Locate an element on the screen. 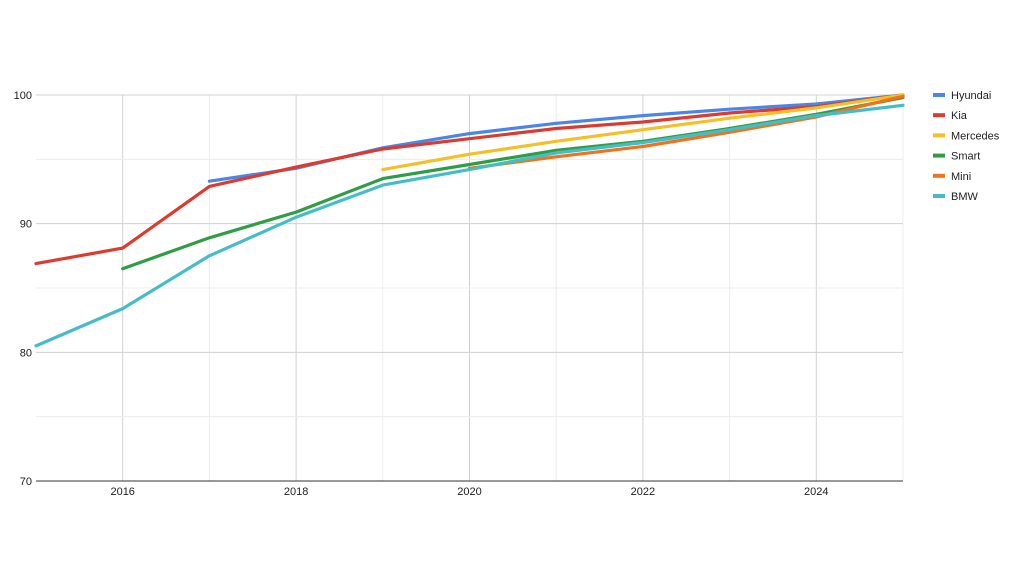 The height and width of the screenshot is (568, 1010). legend-label: Smart is located at coordinates (965, 157).